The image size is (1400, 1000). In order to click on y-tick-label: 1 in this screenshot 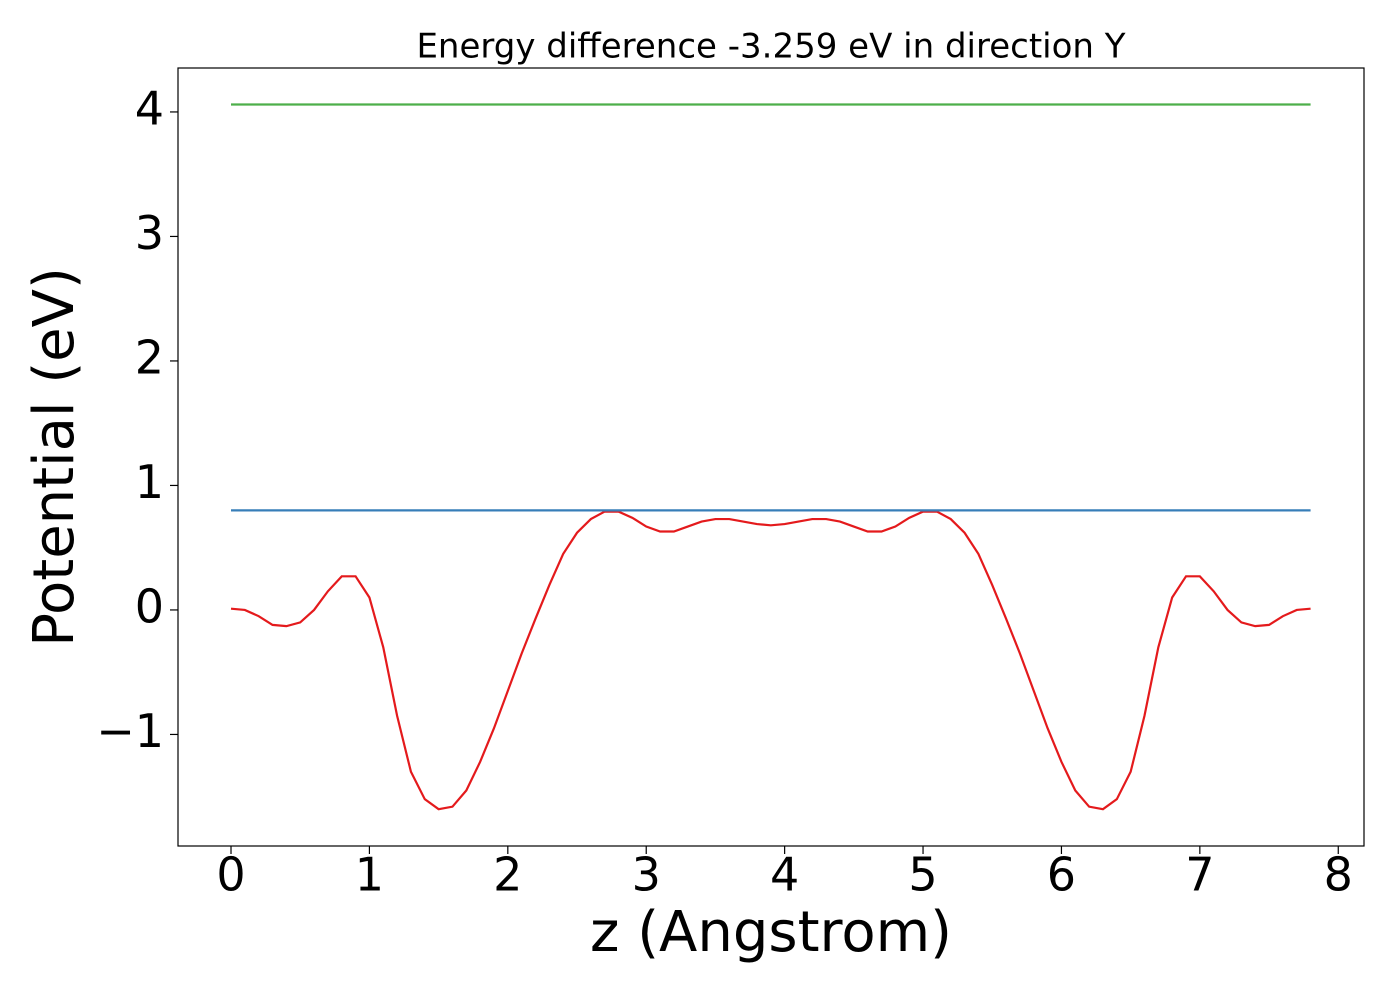, I will do `click(149, 482)`.